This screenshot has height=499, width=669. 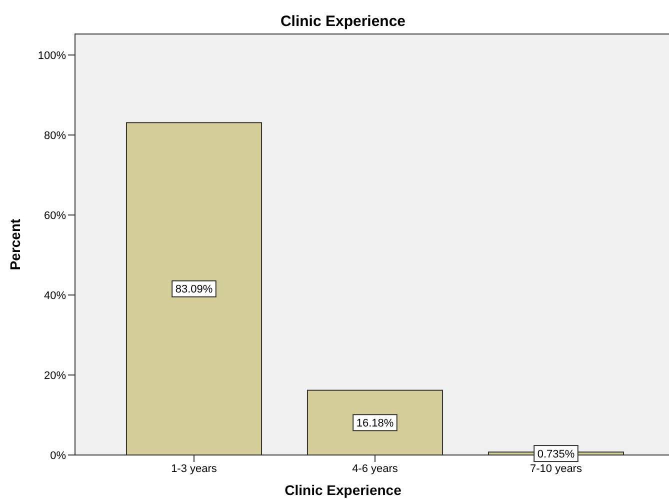 What do you see at coordinates (55, 376) in the screenshot?
I see `y-tick-label: 20%` at bounding box center [55, 376].